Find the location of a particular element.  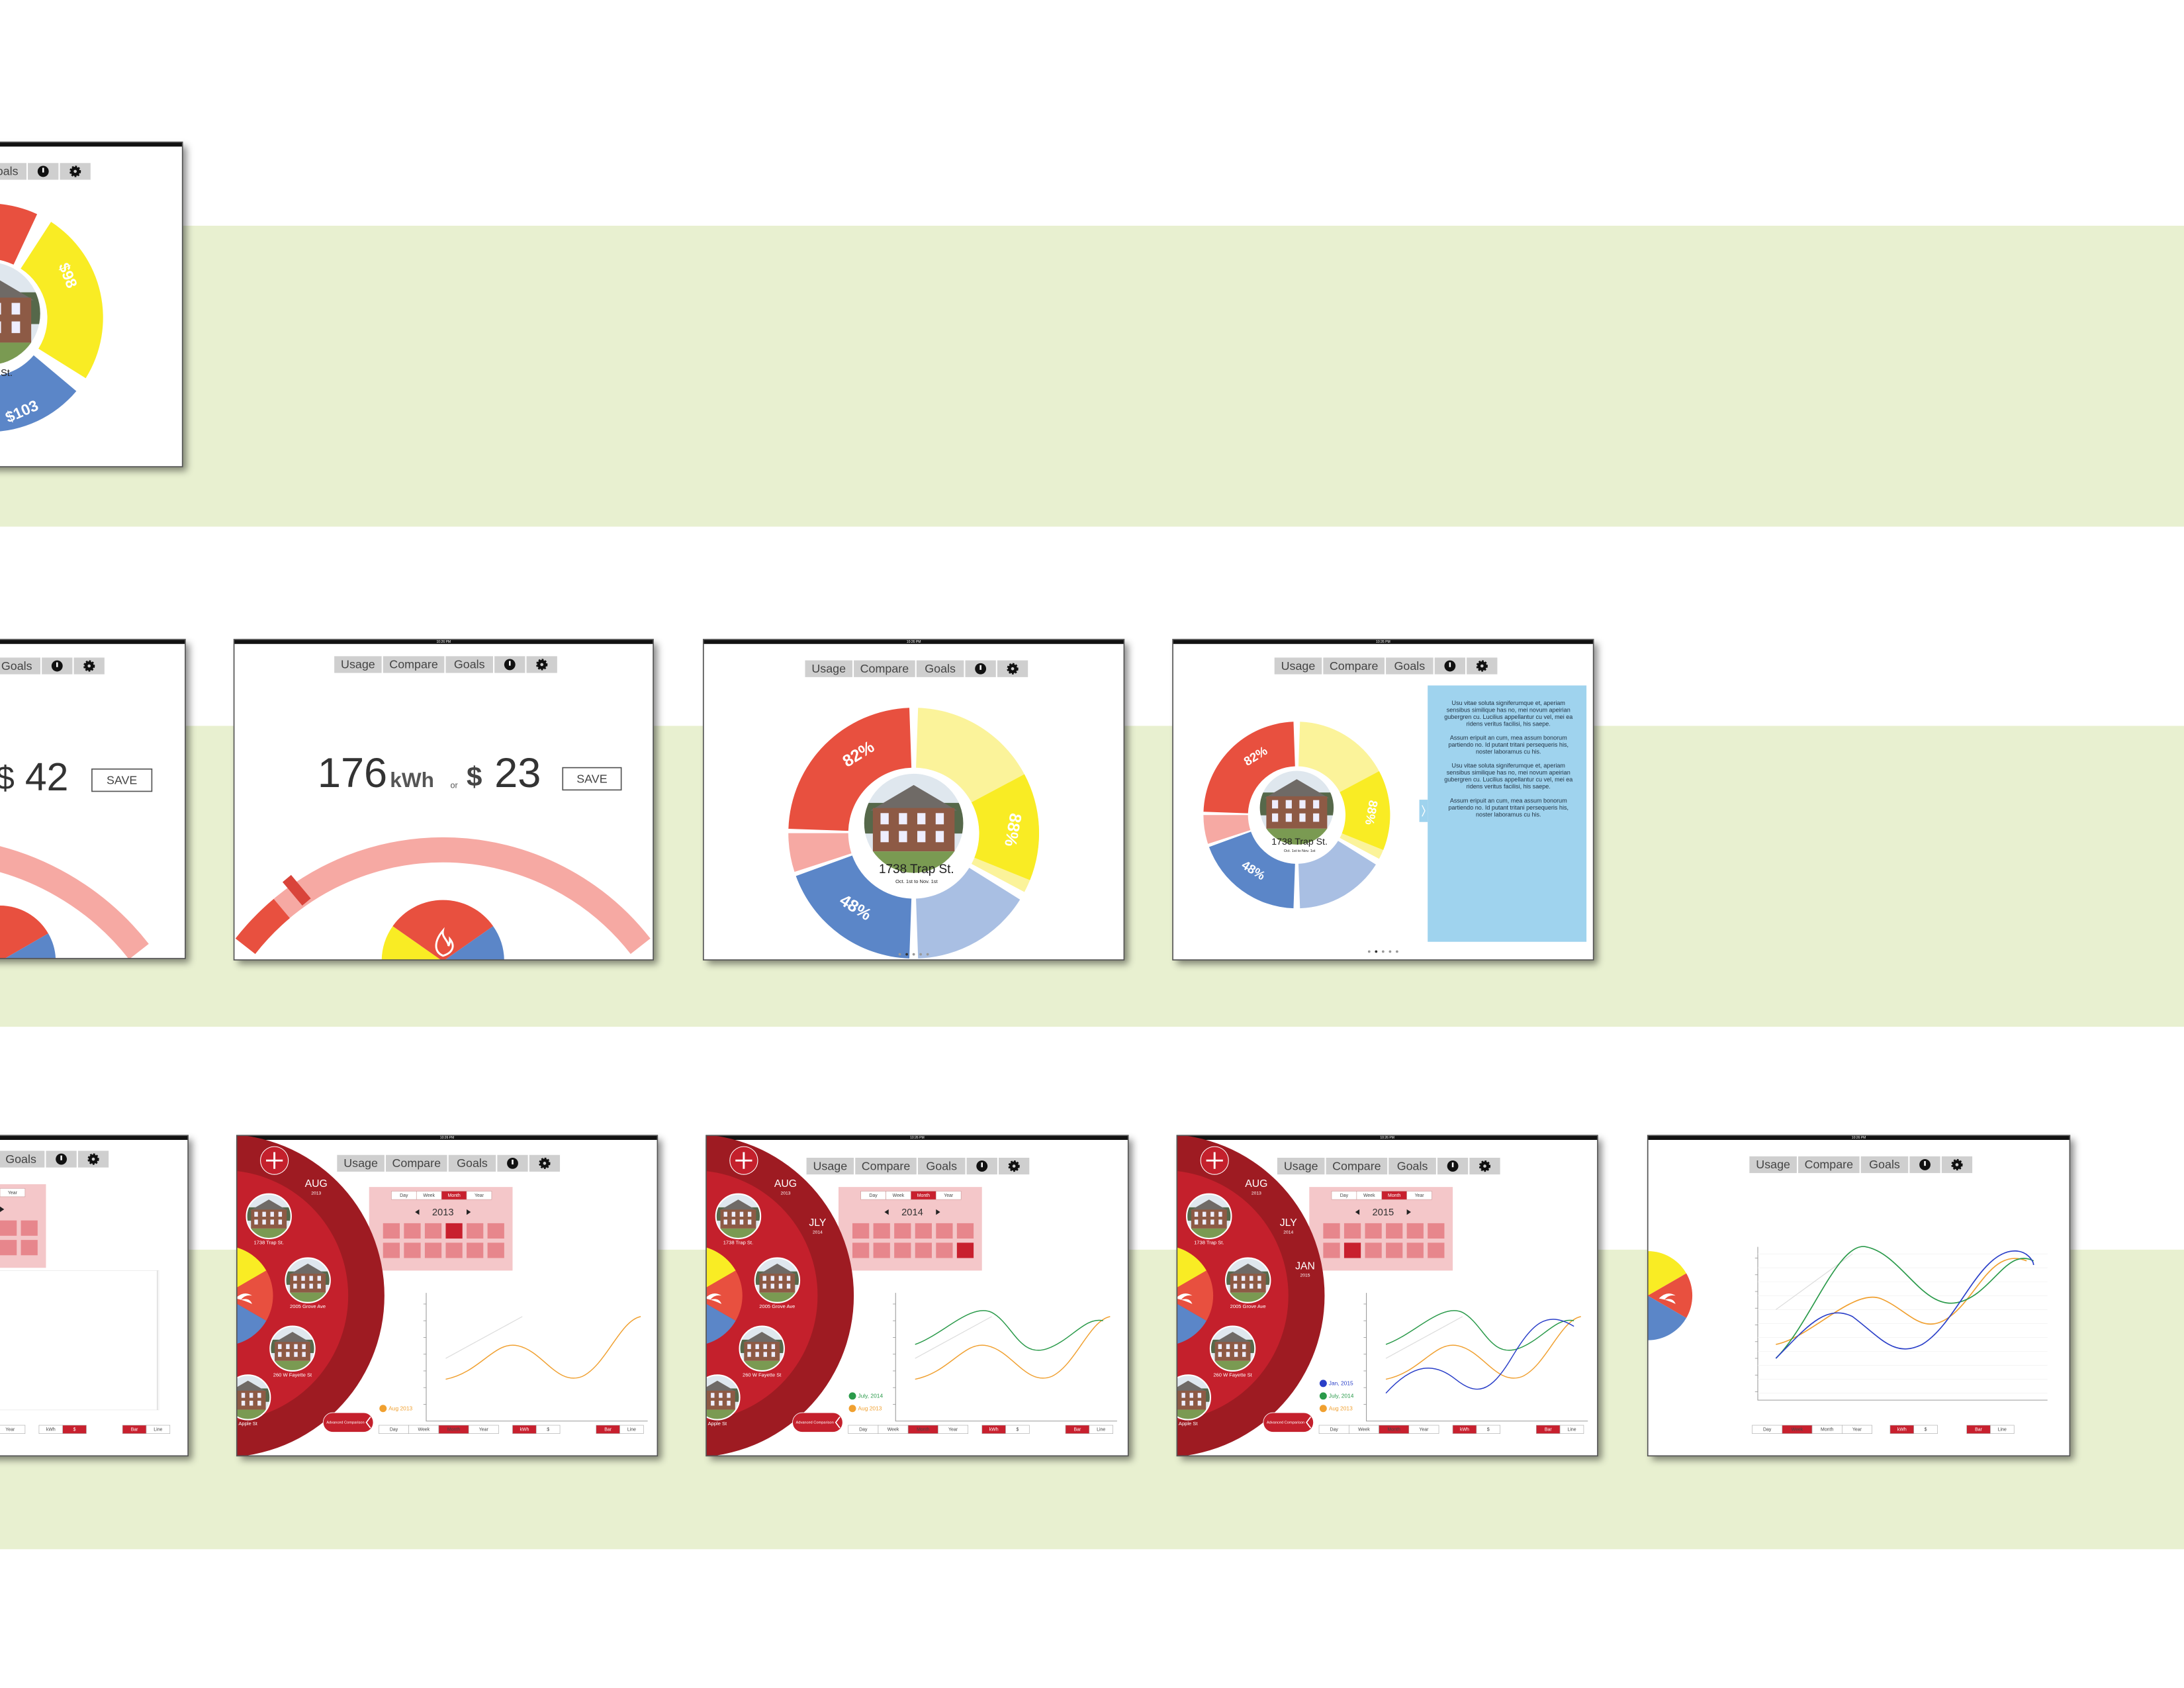

nav-label: Compare is located at coordinates (1354, 666).